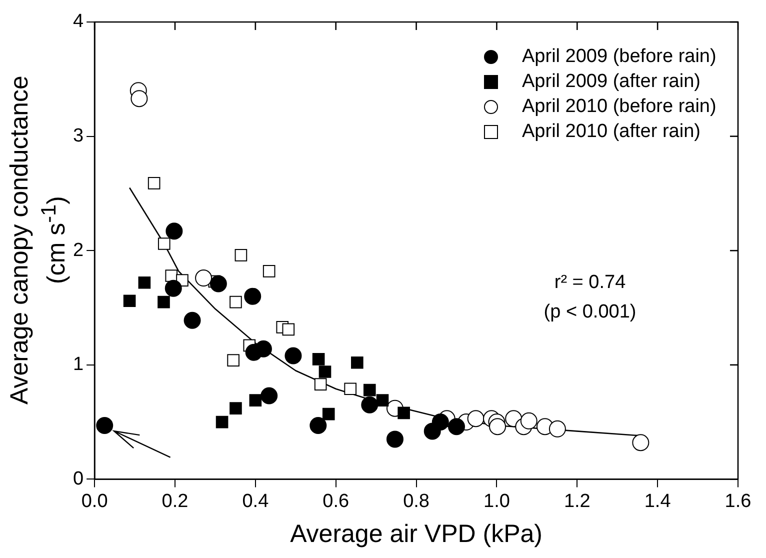 The image size is (766, 558). Describe the element at coordinates (497, 501) in the screenshot. I see `x-tick-label: 1.0` at that location.